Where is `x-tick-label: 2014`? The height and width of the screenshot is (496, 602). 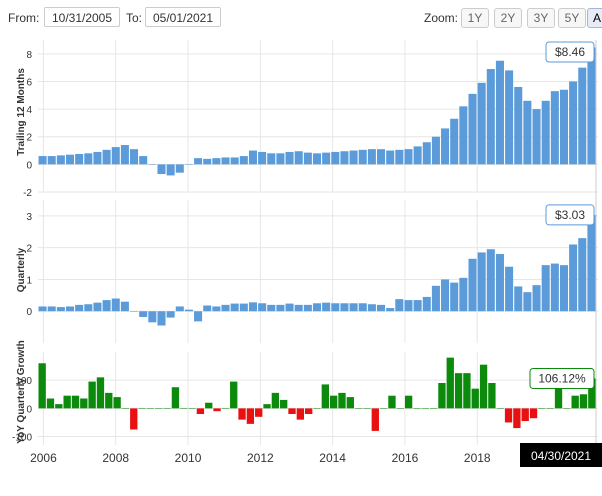
x-tick-label: 2014 is located at coordinates (332, 458).